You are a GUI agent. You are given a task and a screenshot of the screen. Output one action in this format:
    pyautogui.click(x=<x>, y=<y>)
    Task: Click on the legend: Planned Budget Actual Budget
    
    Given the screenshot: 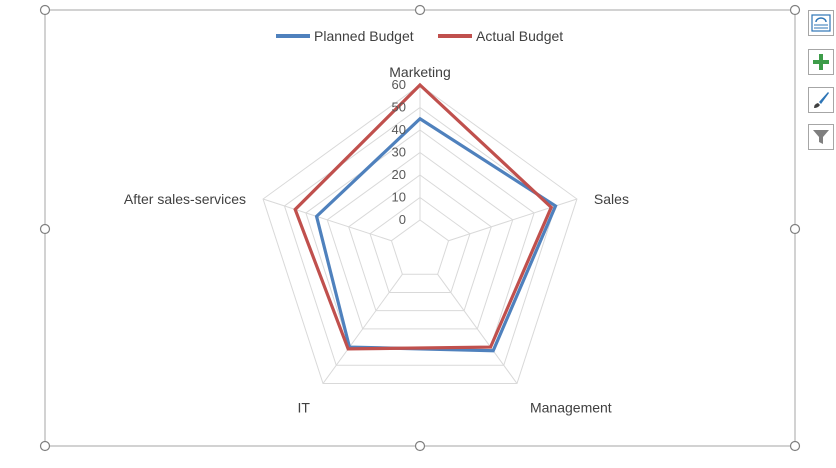 What is the action you would take?
    pyautogui.click(x=419, y=36)
    